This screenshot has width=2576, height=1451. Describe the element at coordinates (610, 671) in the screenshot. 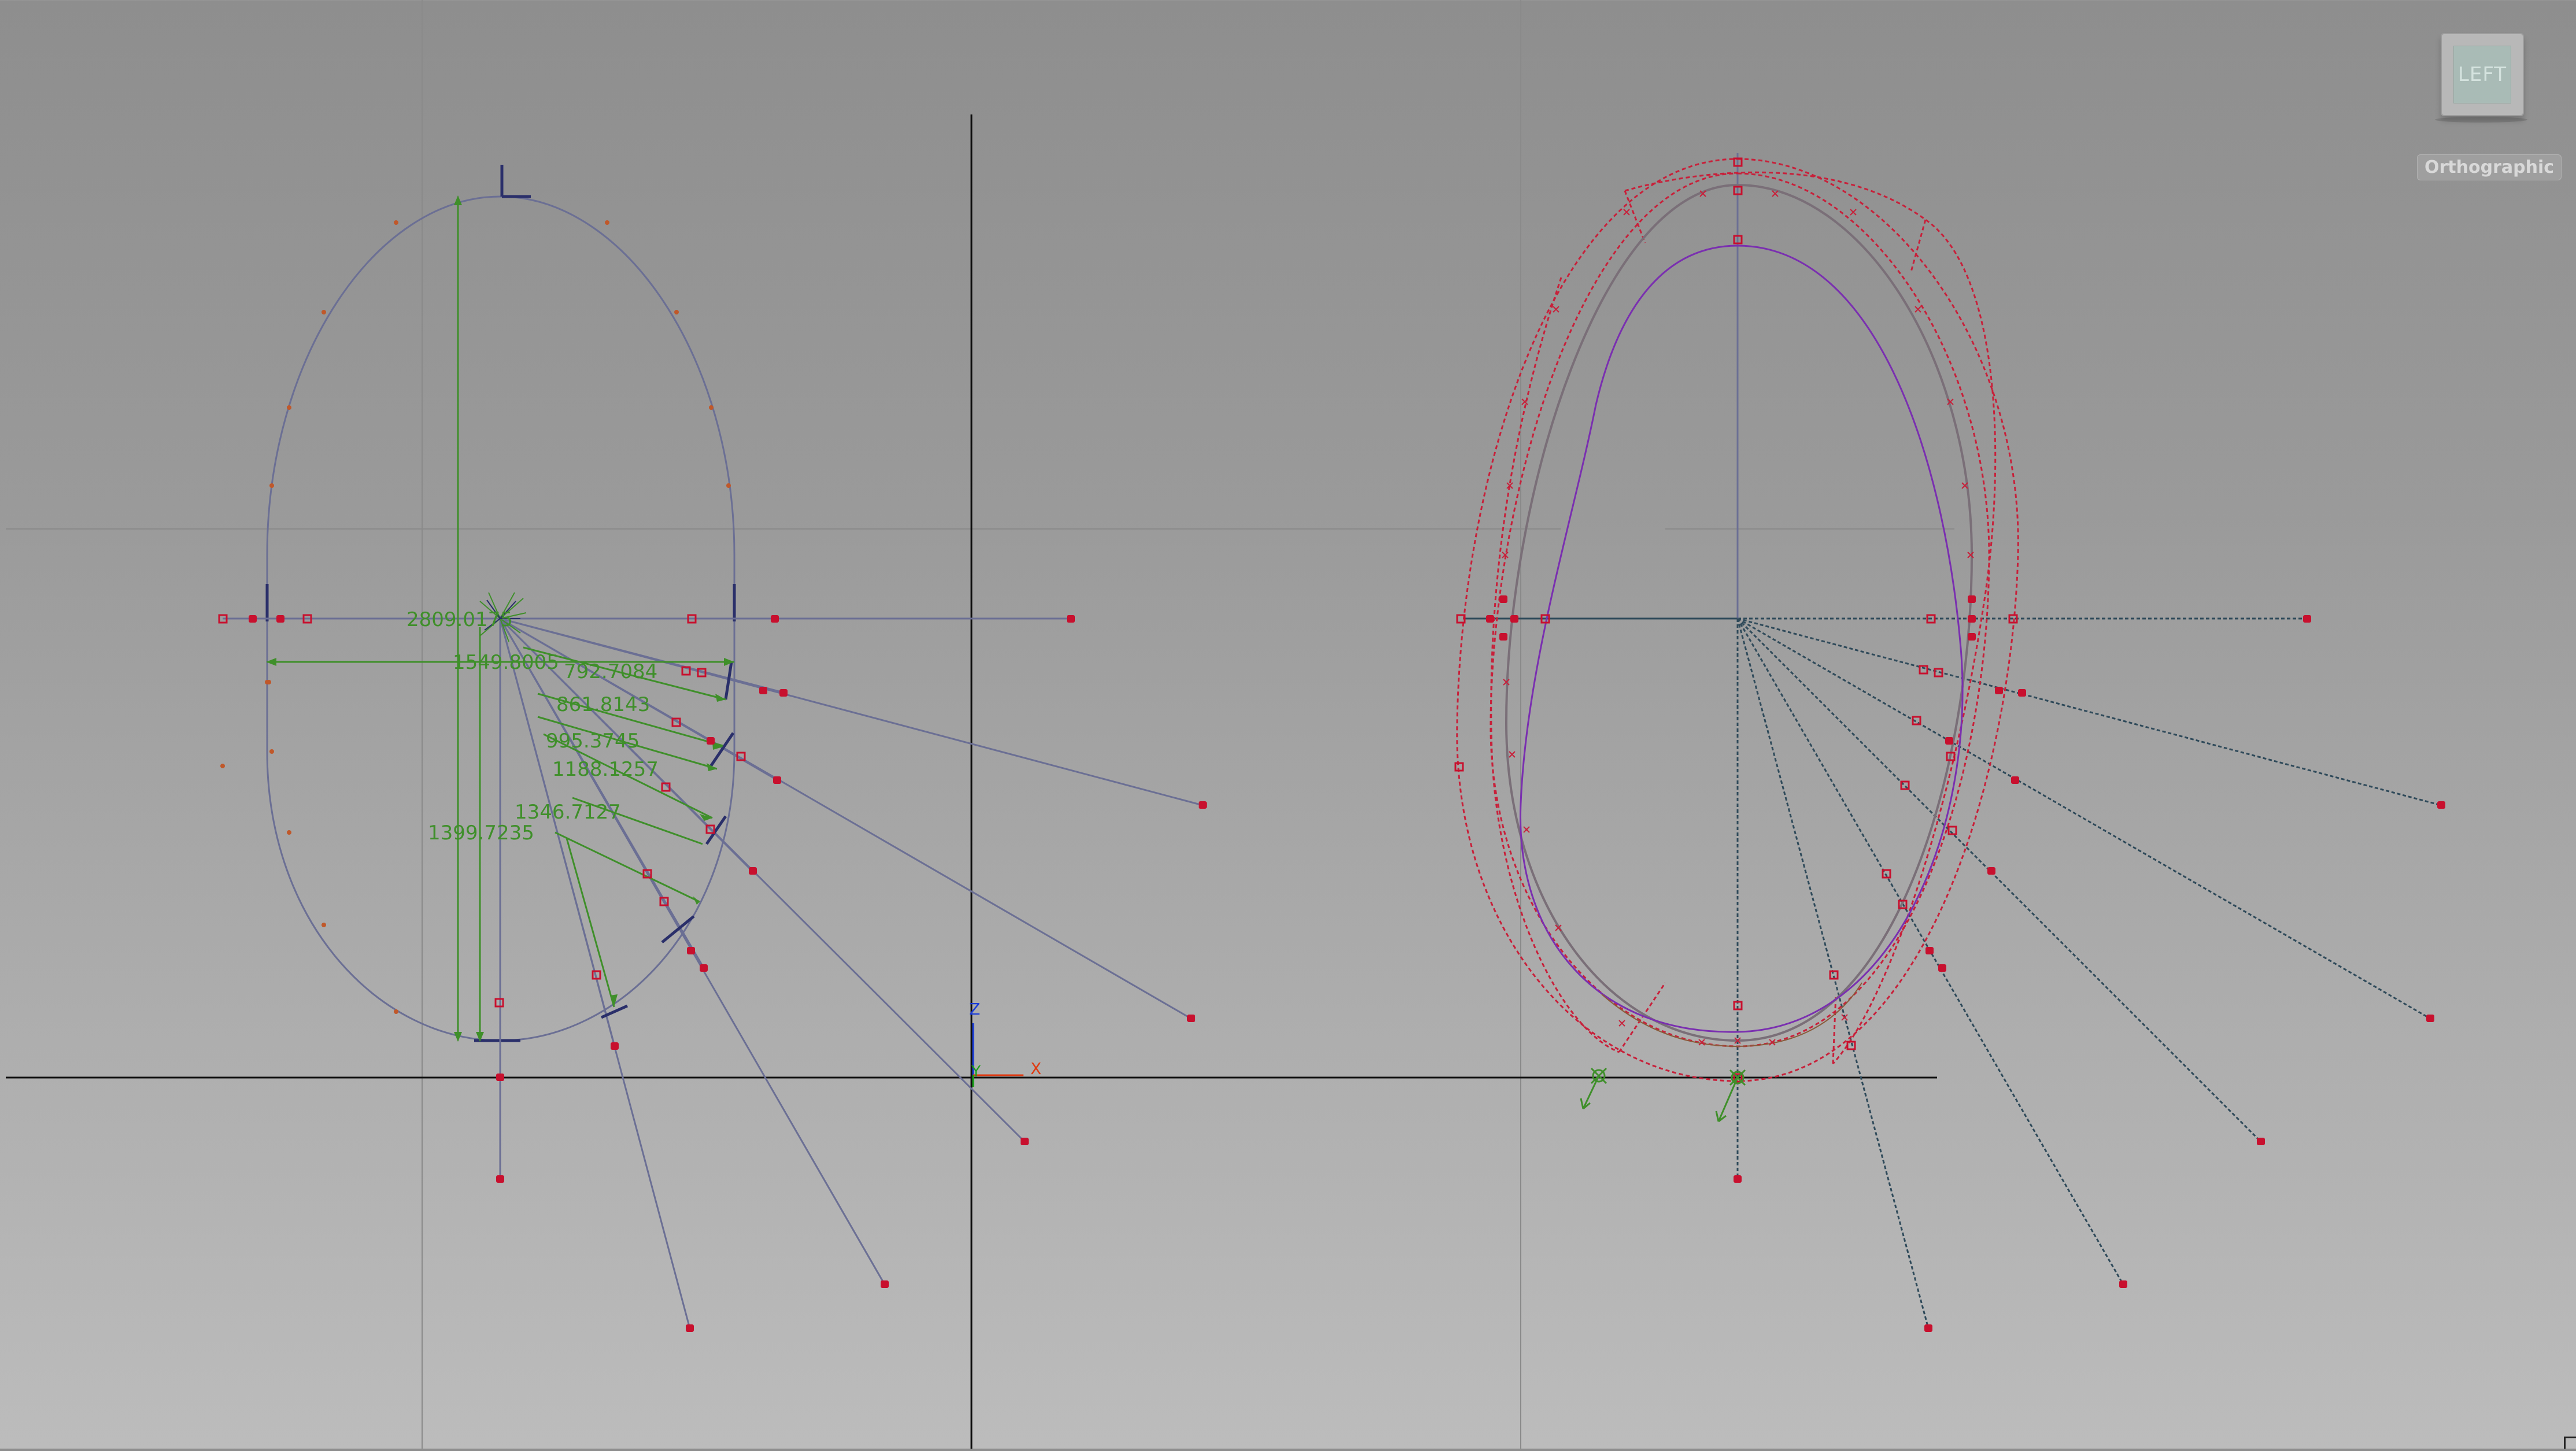

I see `dim-792: 792.7084` at that location.